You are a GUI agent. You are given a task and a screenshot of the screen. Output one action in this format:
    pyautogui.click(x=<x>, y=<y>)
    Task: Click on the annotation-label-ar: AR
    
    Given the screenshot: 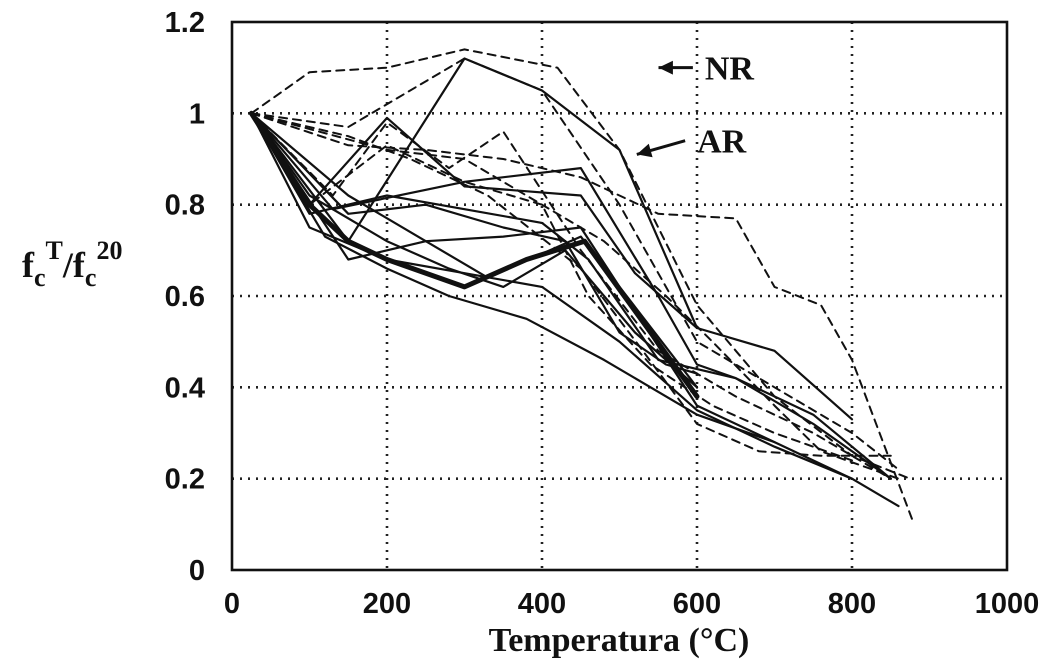 What is the action you would take?
    pyautogui.click(x=722, y=142)
    